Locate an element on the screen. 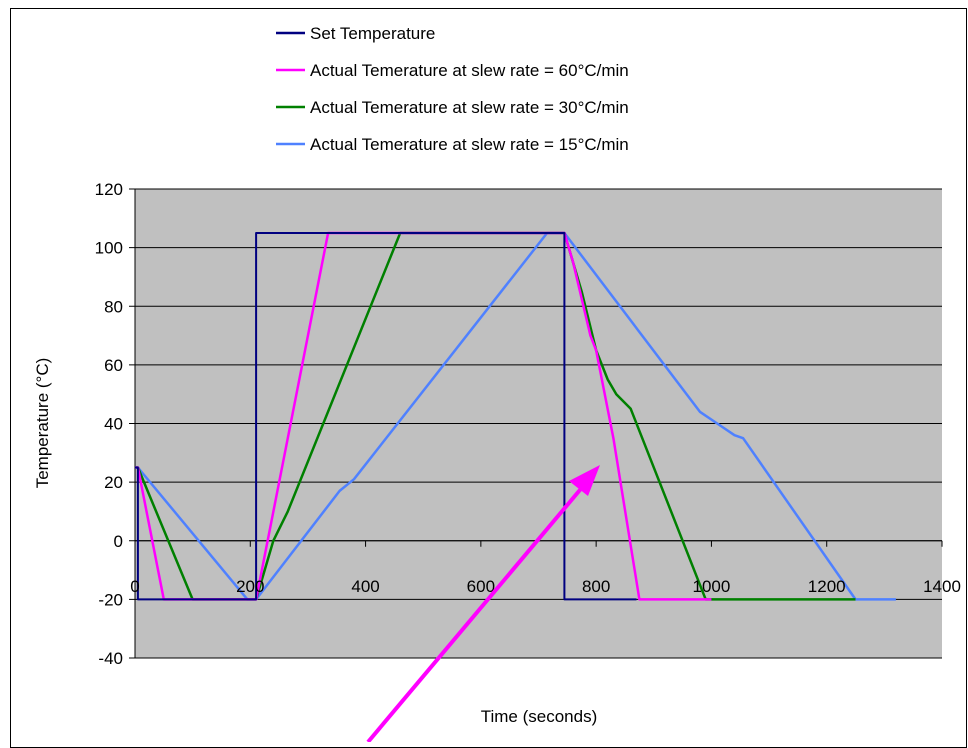 Image resolution: width=968 pixels, height=748 pixels. arrow-head is located at coordinates (584, 480).